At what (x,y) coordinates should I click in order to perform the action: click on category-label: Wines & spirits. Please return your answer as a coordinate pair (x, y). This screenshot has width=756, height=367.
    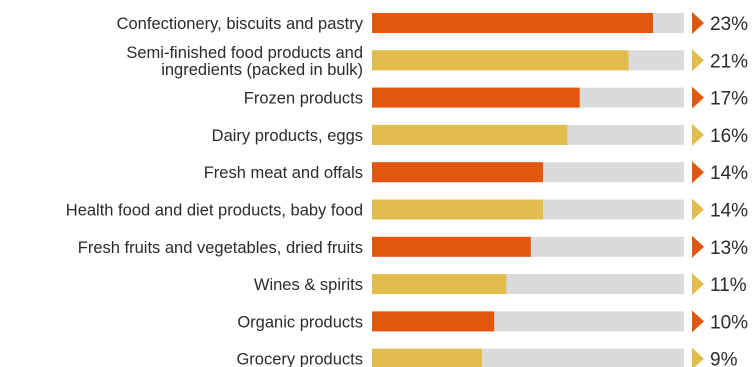
    Looking at the image, I should click on (308, 285).